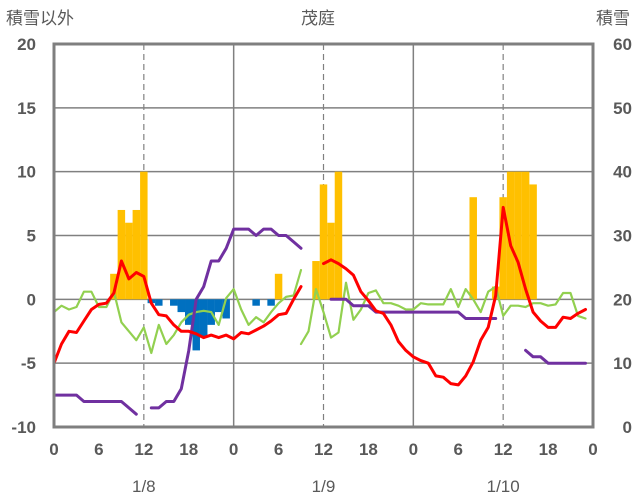 The image size is (636, 501). Describe the element at coordinates (28, 363) in the screenshot. I see `left-tick-label: -5` at that location.